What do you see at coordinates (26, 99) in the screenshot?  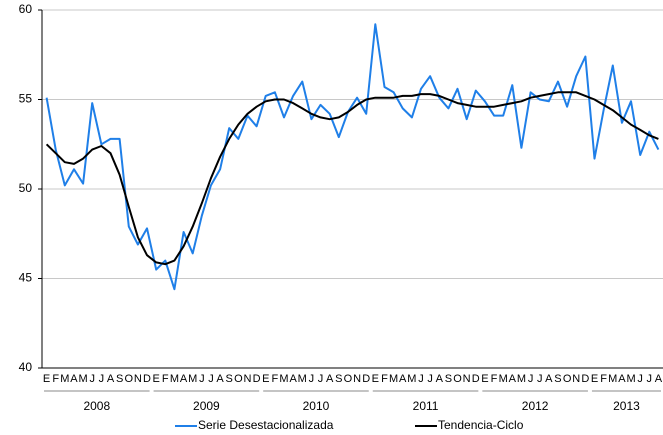 I see `y-tick-label: 55` at bounding box center [26, 99].